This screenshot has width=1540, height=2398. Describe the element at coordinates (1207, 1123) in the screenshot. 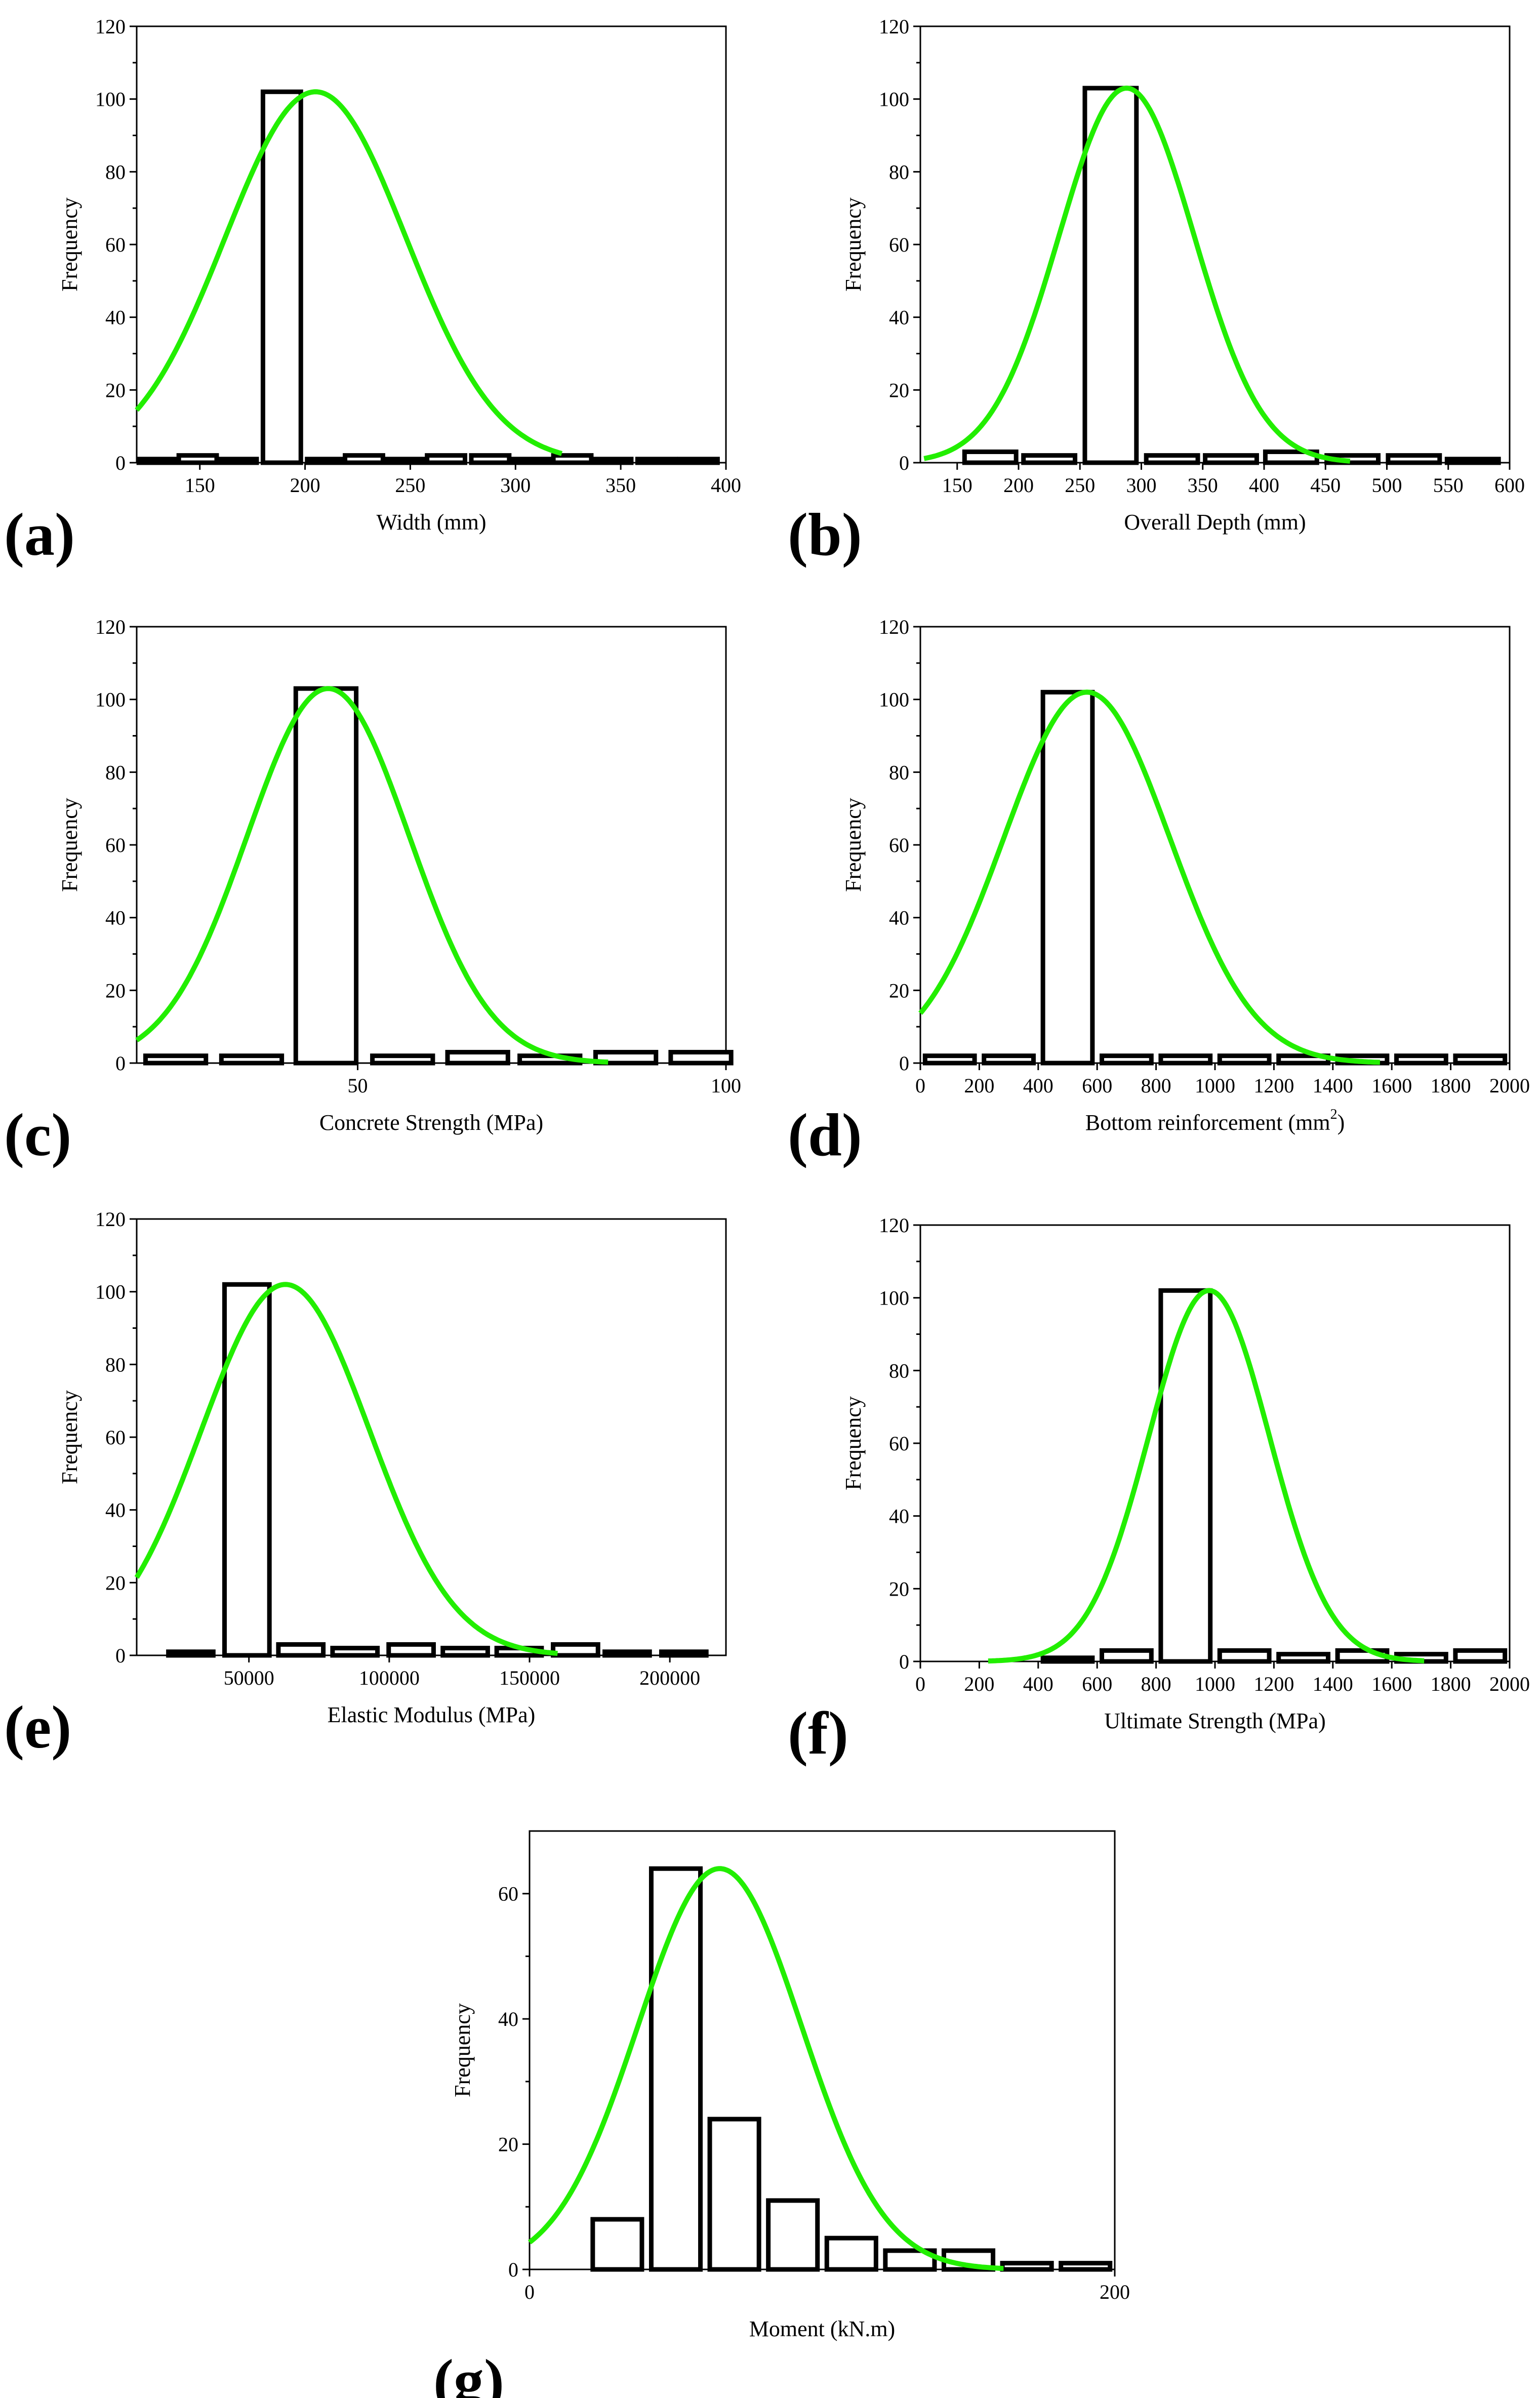

I see `x-axis-label-text: Bottom reinforcement (mm` at that location.